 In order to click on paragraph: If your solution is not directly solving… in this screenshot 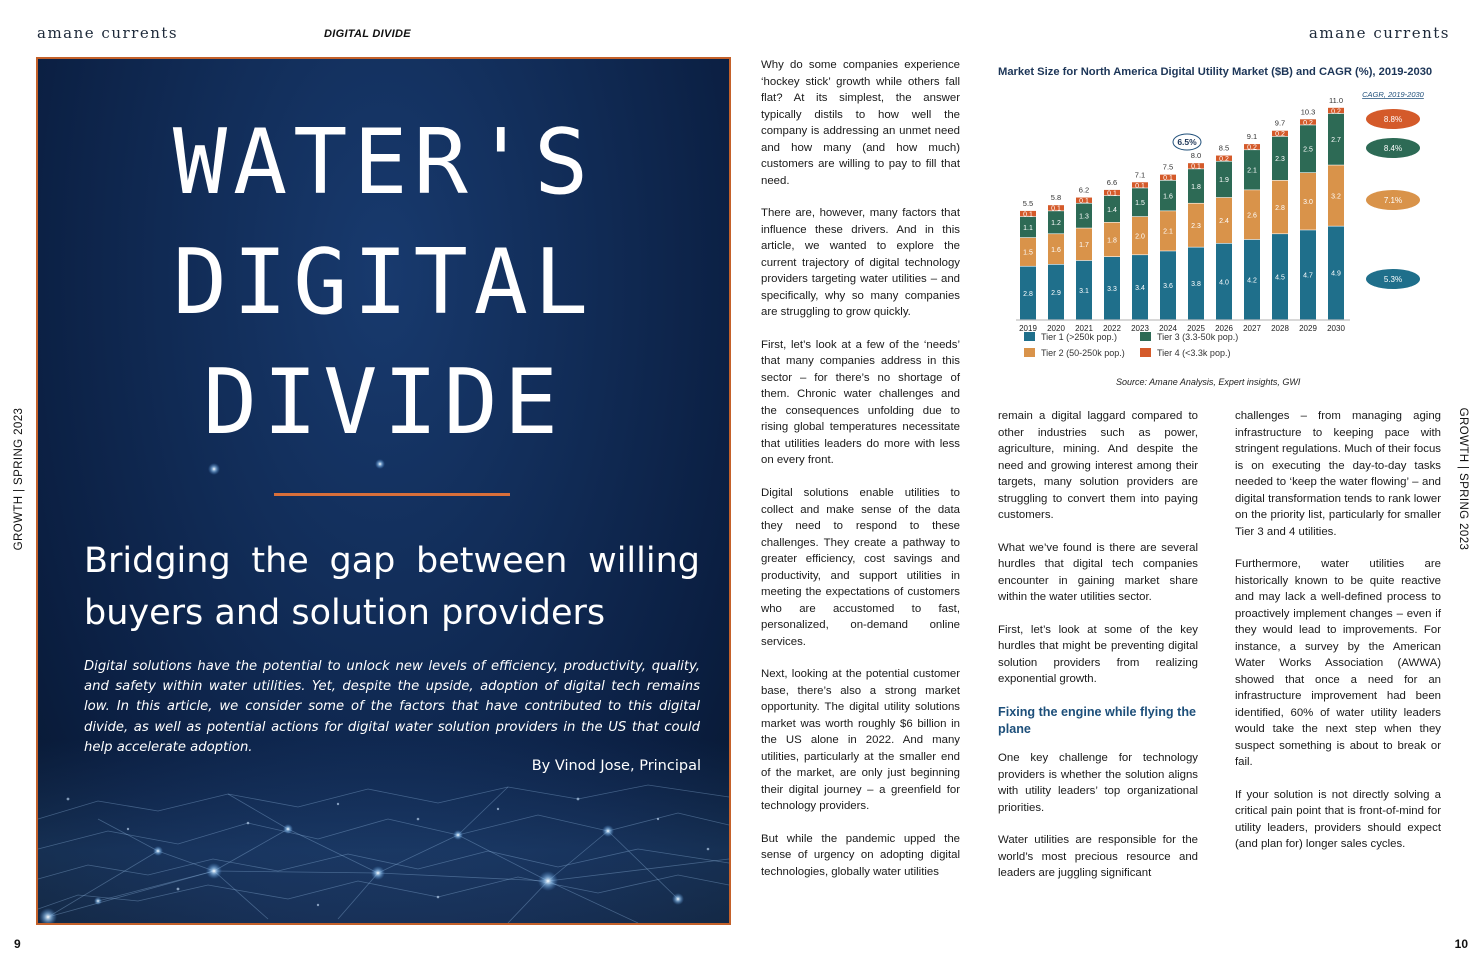, I will do `click(1338, 819)`.